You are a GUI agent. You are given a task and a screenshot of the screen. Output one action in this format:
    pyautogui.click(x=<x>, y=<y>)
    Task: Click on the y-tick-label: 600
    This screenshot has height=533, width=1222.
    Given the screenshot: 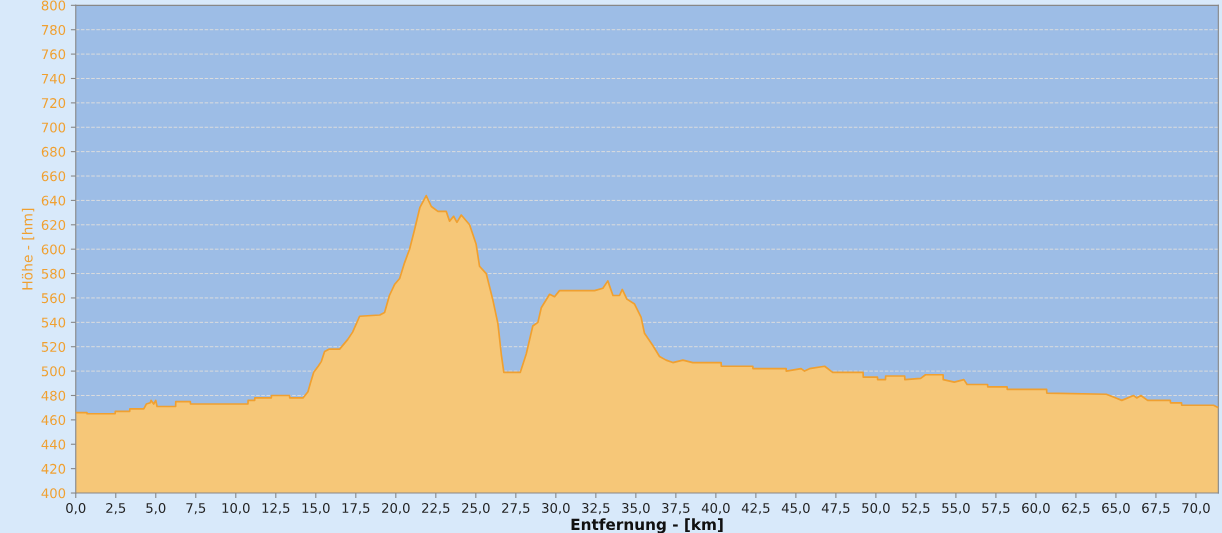 What is the action you would take?
    pyautogui.click(x=53, y=249)
    